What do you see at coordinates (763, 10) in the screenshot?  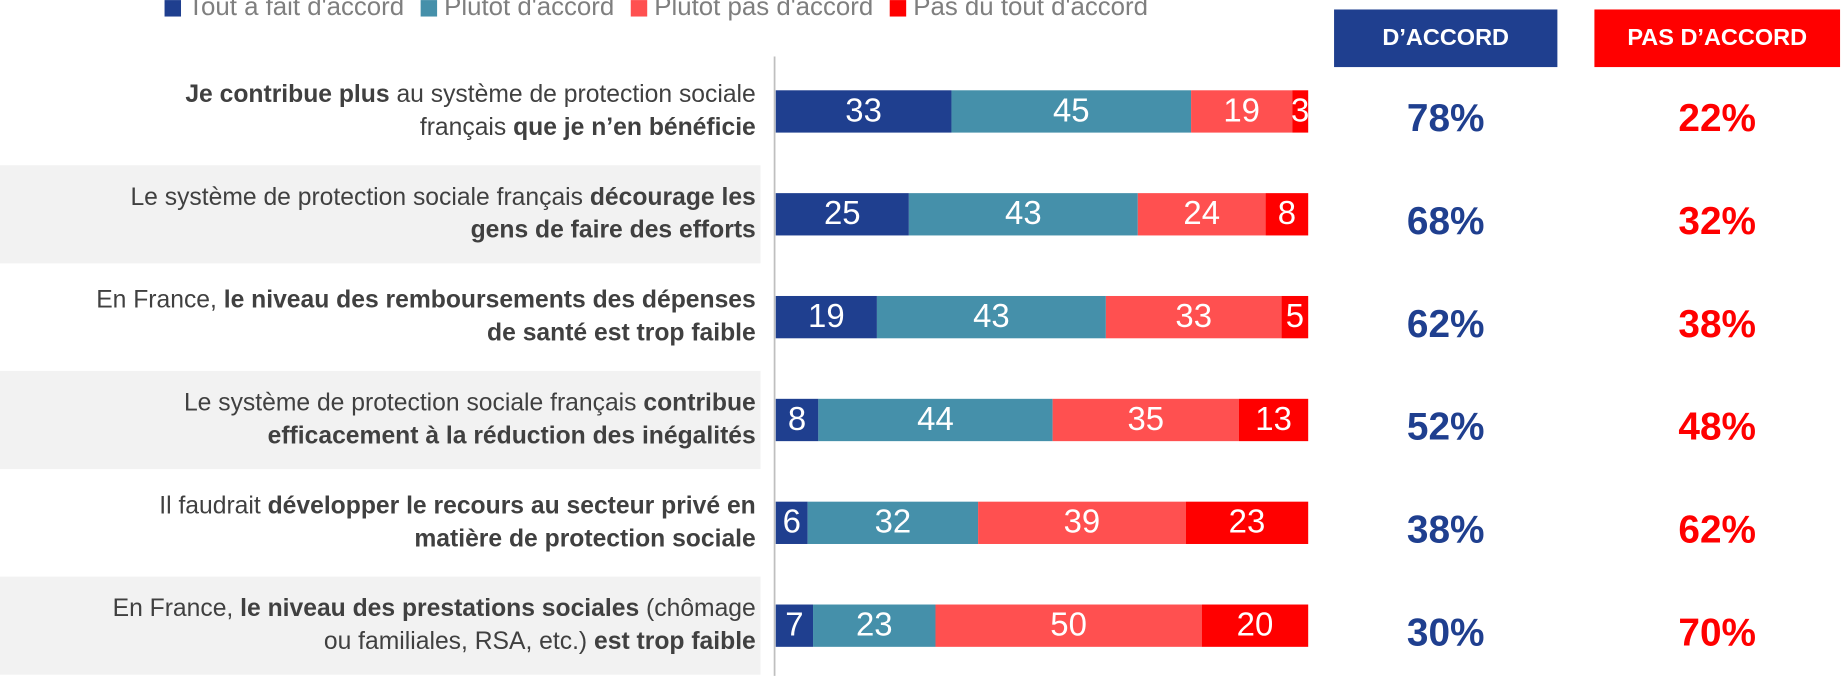 I see `legend-label: Plutôt pas d'accord` at bounding box center [763, 10].